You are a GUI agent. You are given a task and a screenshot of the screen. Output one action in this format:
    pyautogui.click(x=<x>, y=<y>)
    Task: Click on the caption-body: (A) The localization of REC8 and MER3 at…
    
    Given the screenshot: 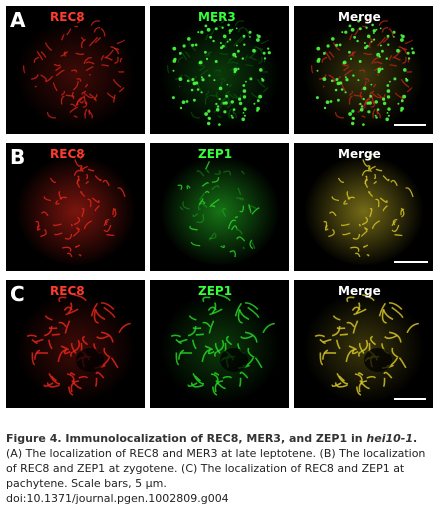 What is the action you would take?
    pyautogui.click(x=216, y=468)
    